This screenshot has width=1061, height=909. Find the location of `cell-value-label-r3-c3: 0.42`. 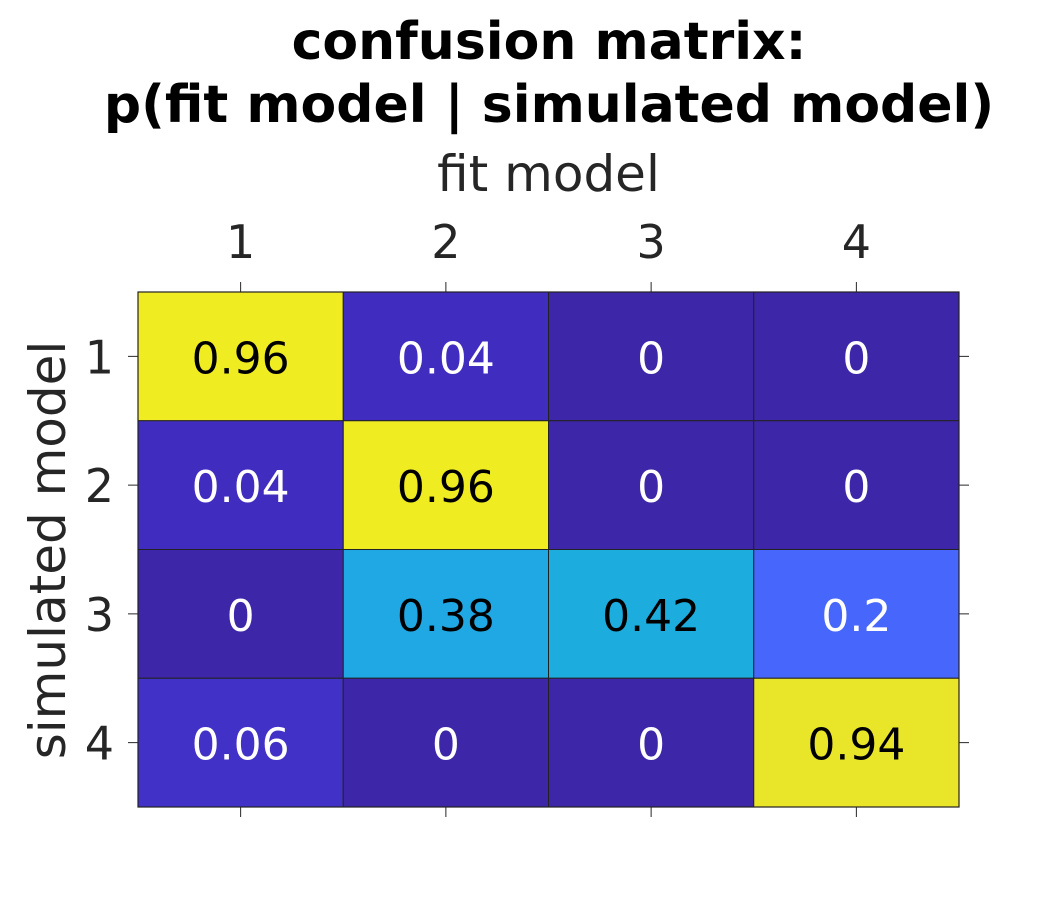

cell-value-label-r3-c3: 0.42 is located at coordinates (651, 616).